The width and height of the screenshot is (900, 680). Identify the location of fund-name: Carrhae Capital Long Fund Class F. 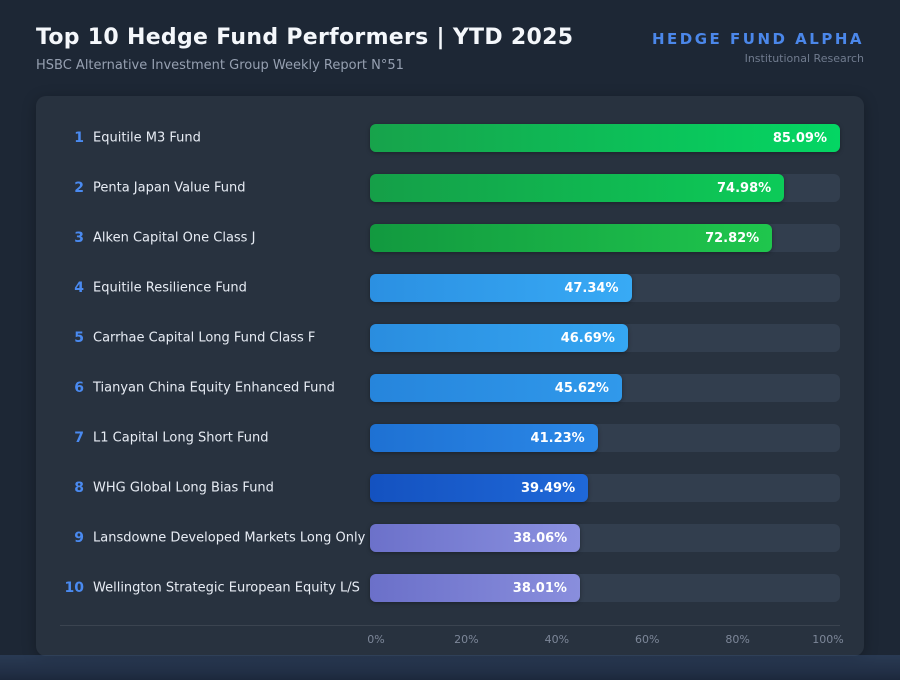
(204, 338).